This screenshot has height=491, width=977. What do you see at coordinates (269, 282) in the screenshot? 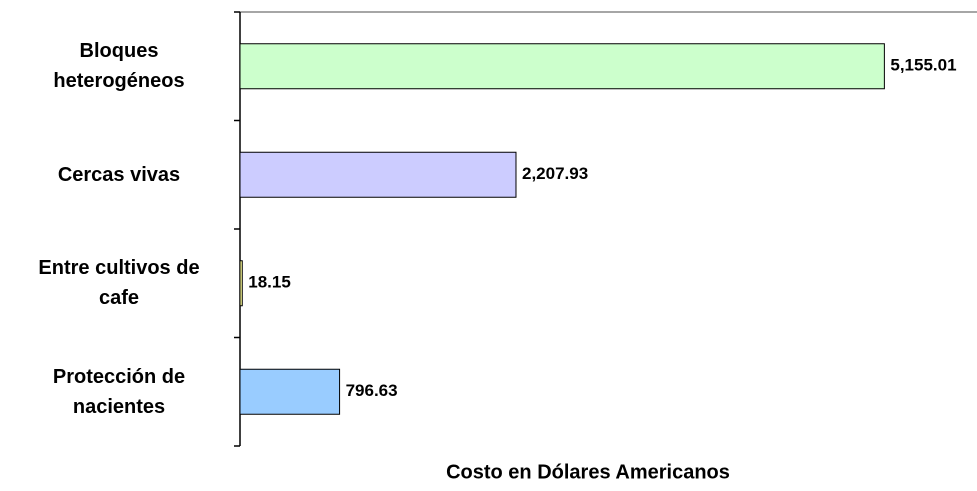
I see `data-label: 18.15` at bounding box center [269, 282].